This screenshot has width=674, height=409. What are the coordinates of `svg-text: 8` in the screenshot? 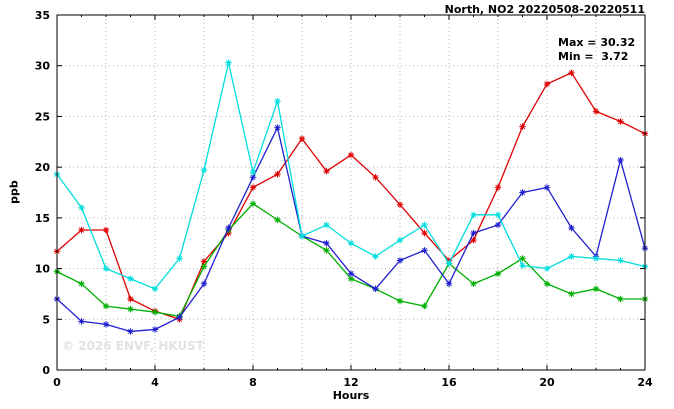 It's located at (253, 382).